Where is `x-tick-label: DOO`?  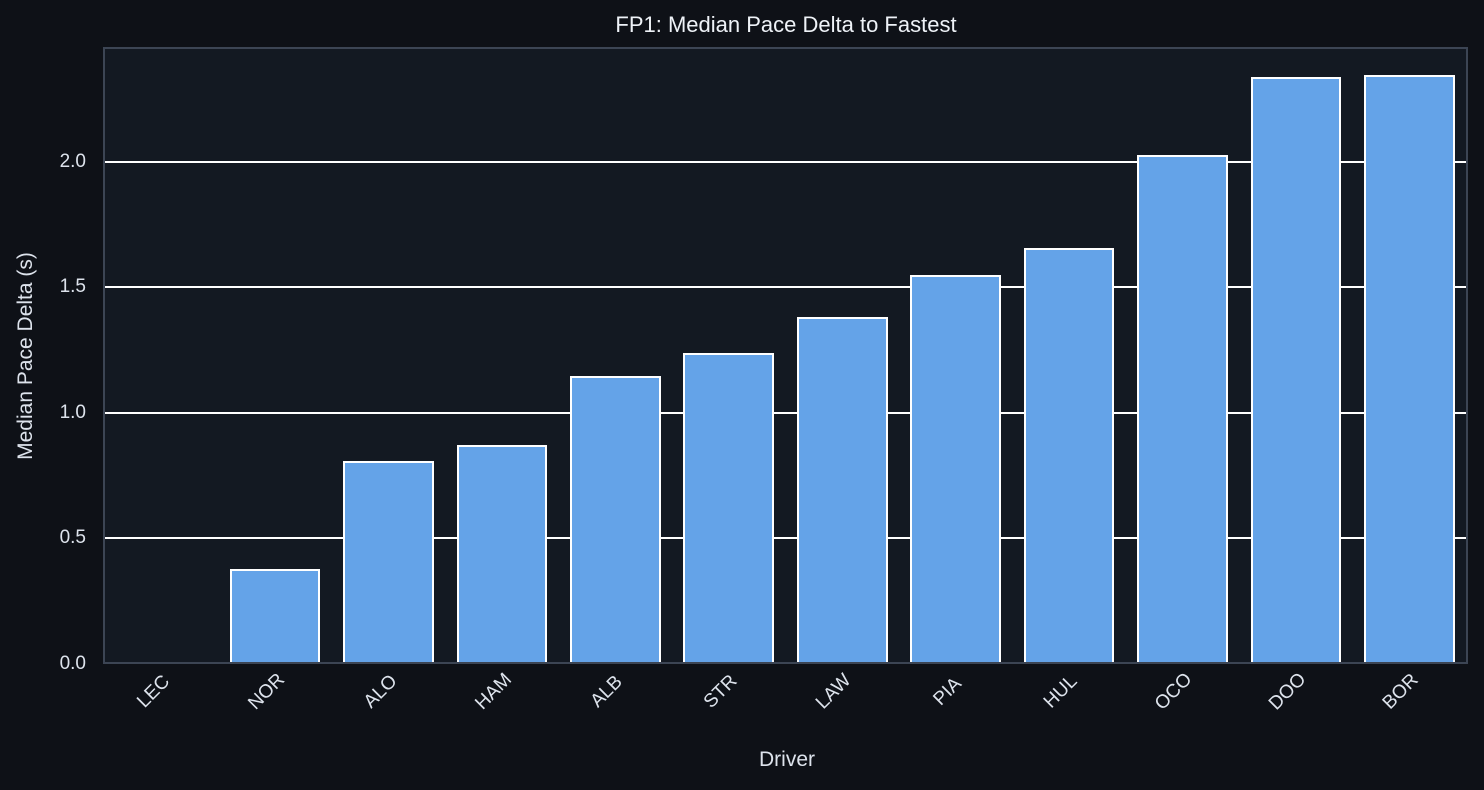 x-tick-label: DOO is located at coordinates (1287, 691).